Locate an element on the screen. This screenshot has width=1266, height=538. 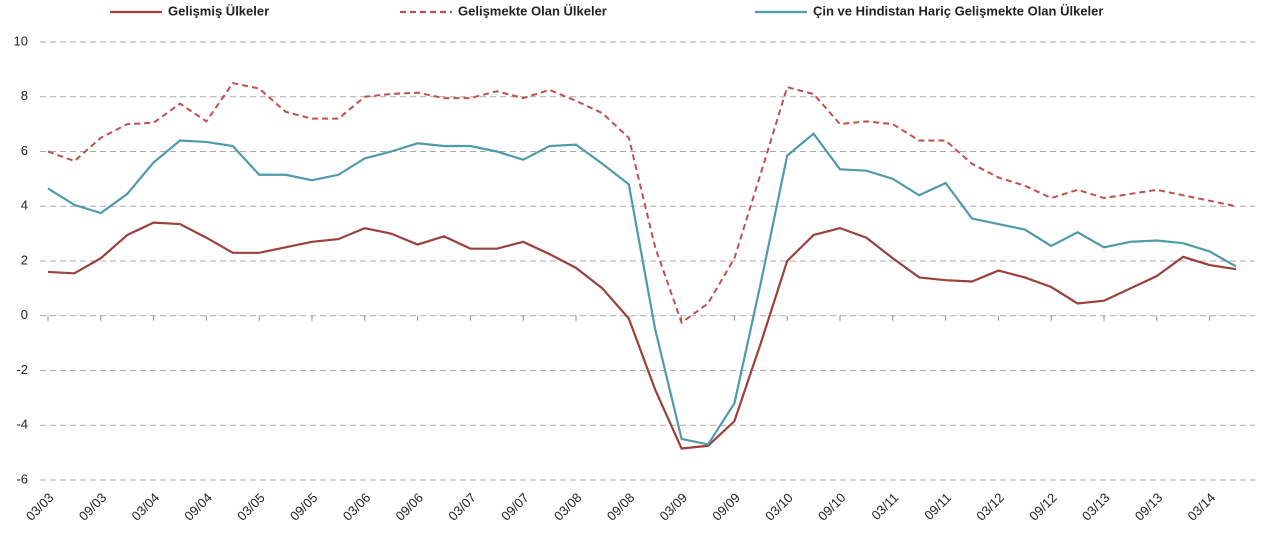
x-tick-label: 09/04 is located at coordinates (198, 507).